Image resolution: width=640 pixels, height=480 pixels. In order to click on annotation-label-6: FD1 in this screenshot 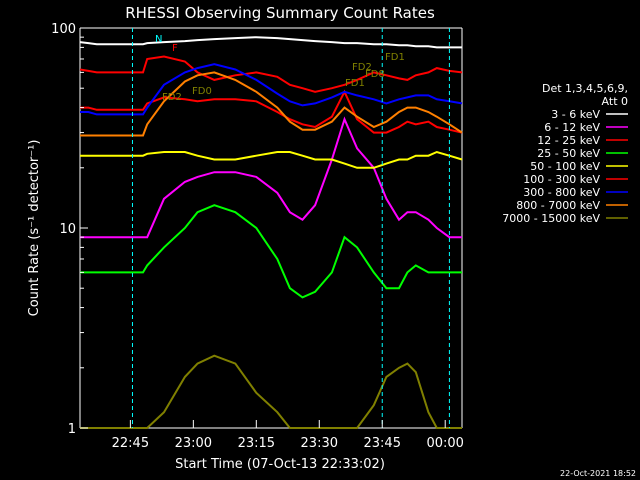, I will do `click(355, 83)`.